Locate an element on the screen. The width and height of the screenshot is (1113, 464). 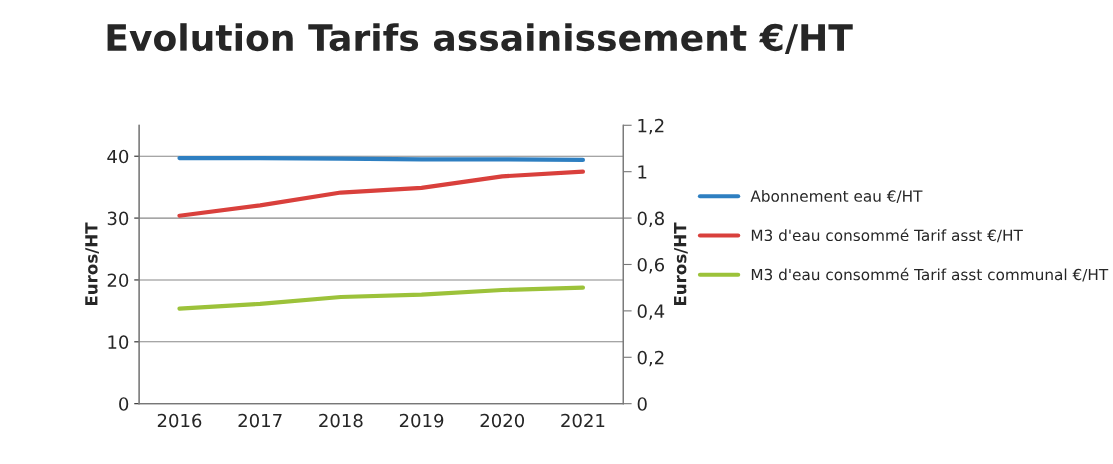
x-tick-label: 2020 is located at coordinates (502, 420).